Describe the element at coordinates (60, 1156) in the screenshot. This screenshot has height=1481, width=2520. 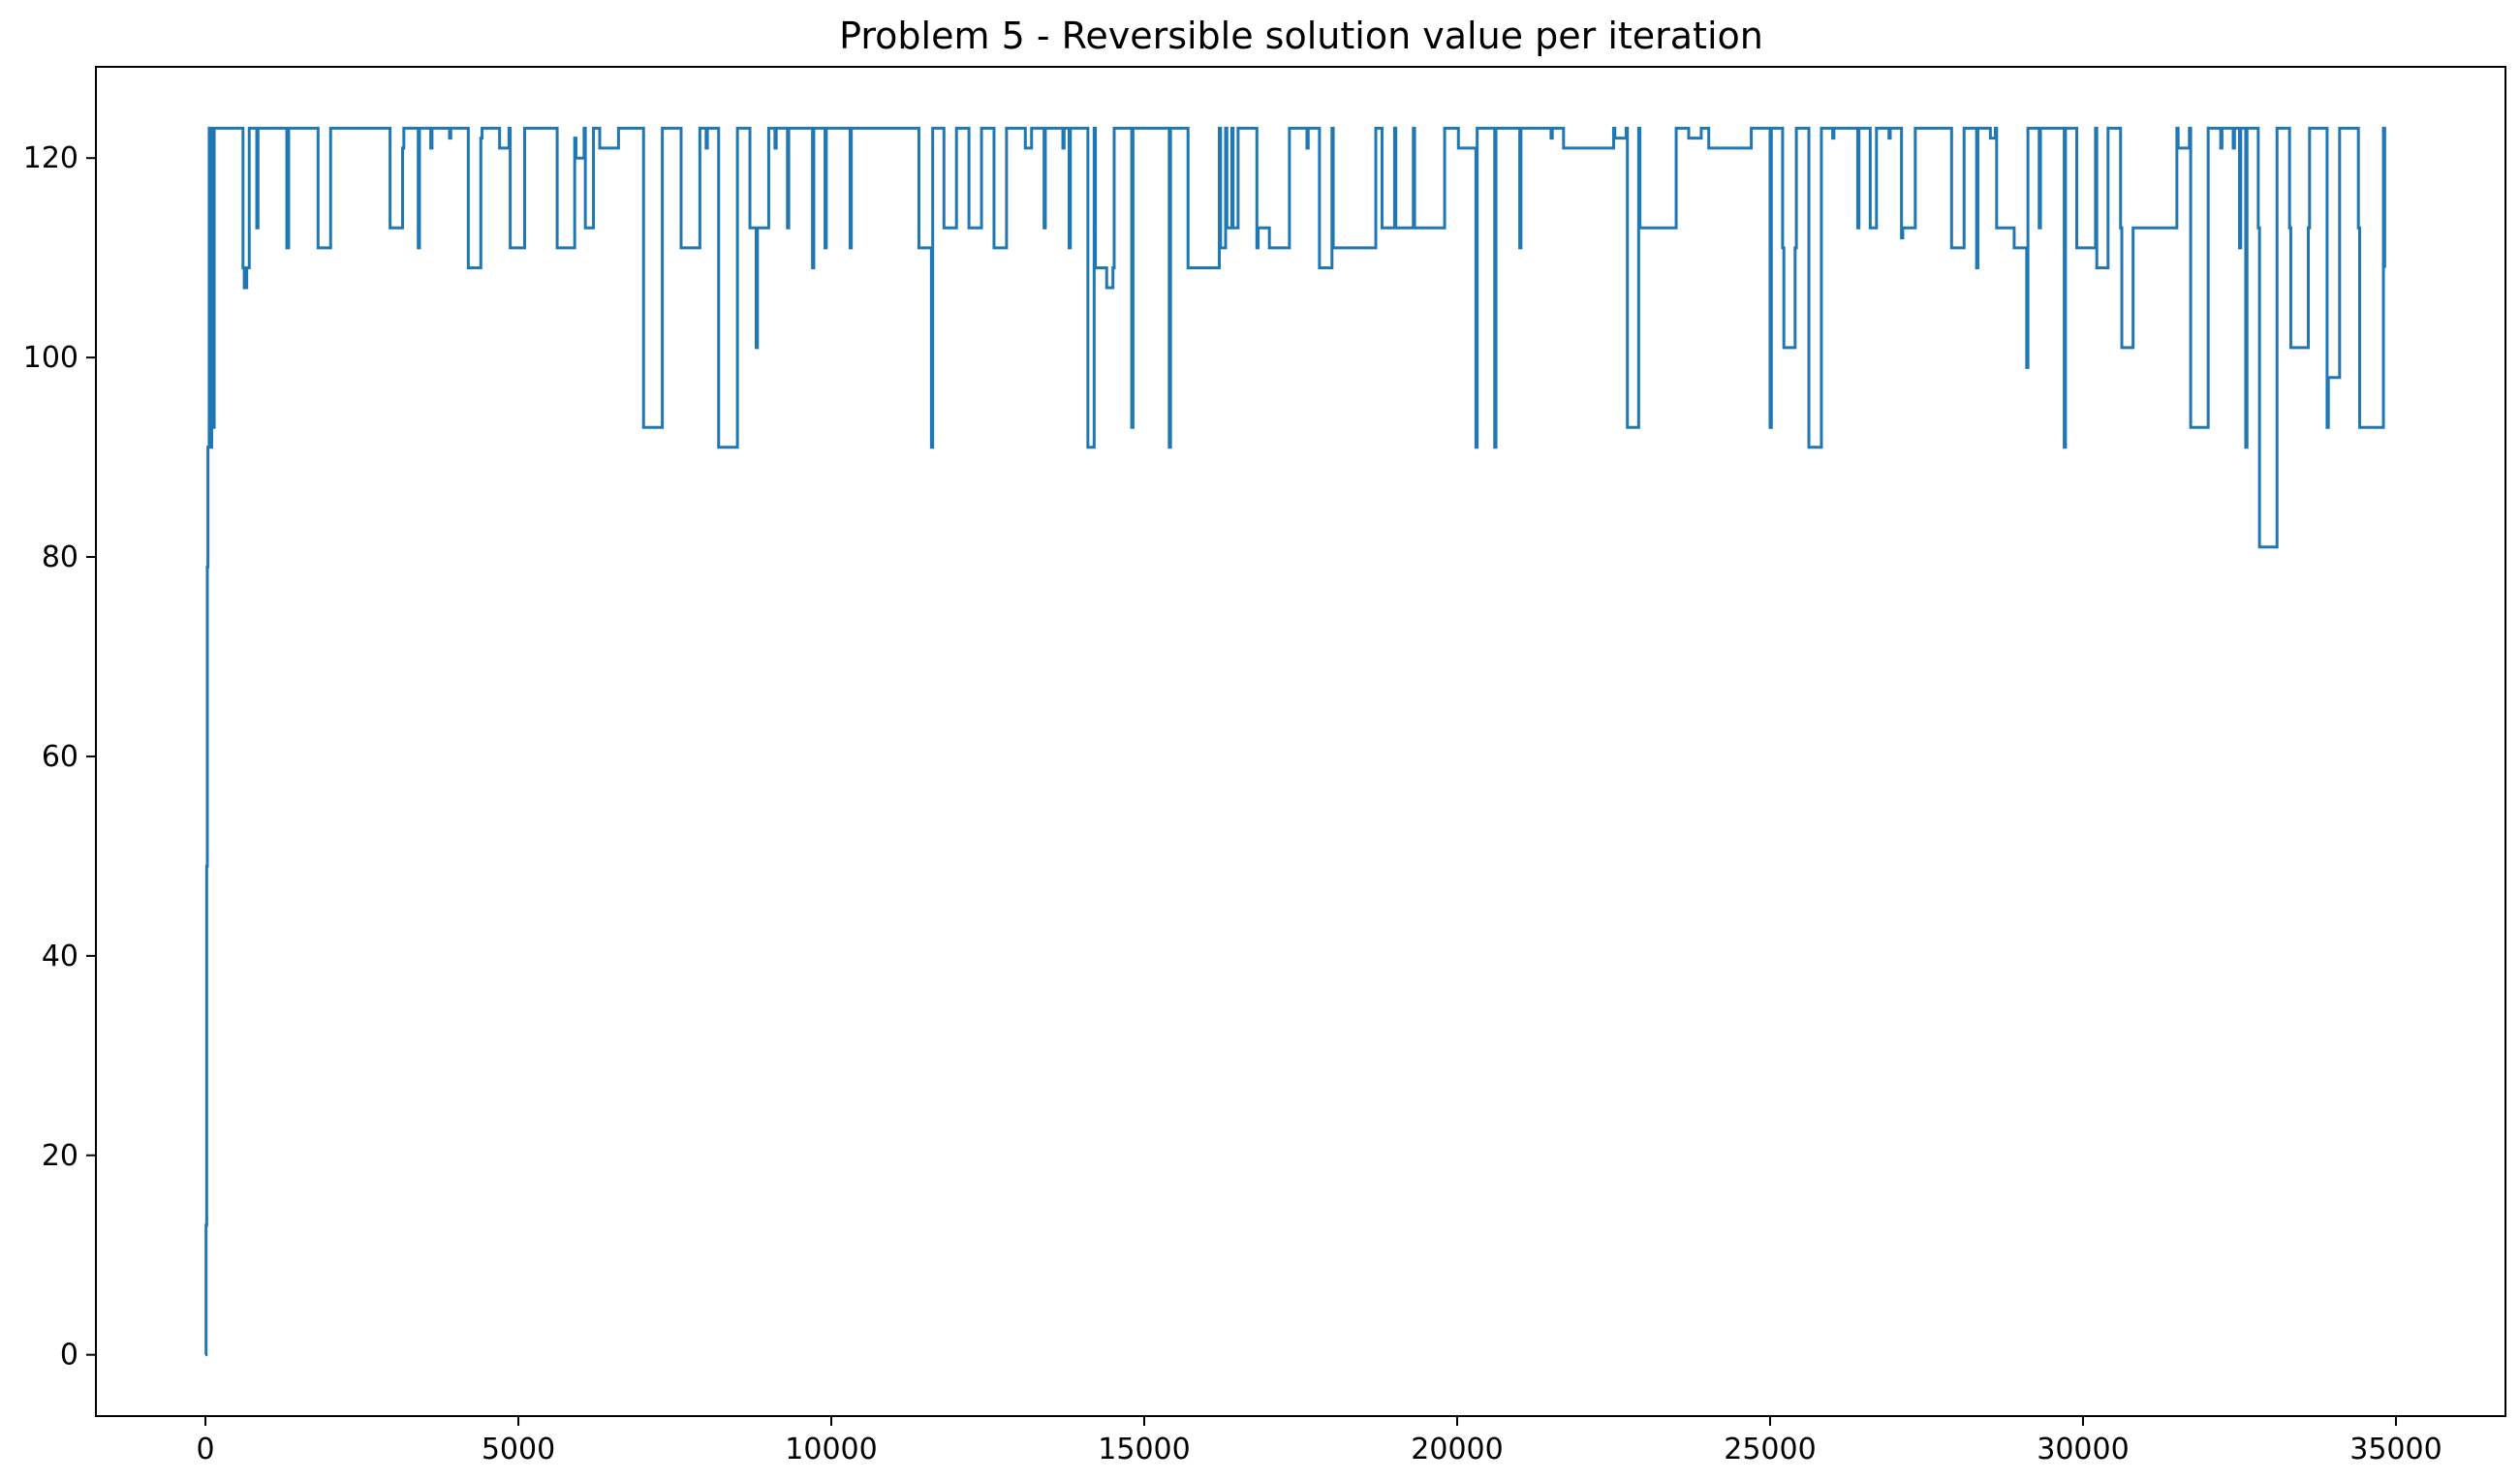
I see `y-tick-label: 20` at that location.